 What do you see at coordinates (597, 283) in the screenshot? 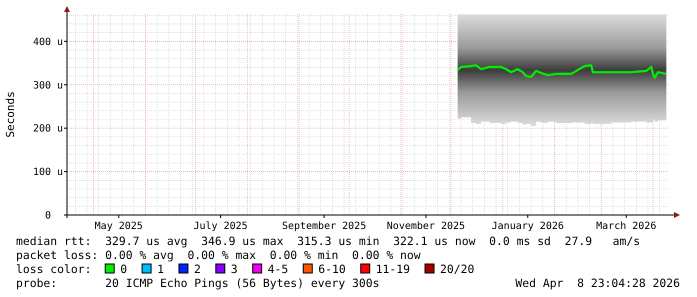
I see `text: Wed Apr 8 23:04:28 2026` at bounding box center [597, 283].